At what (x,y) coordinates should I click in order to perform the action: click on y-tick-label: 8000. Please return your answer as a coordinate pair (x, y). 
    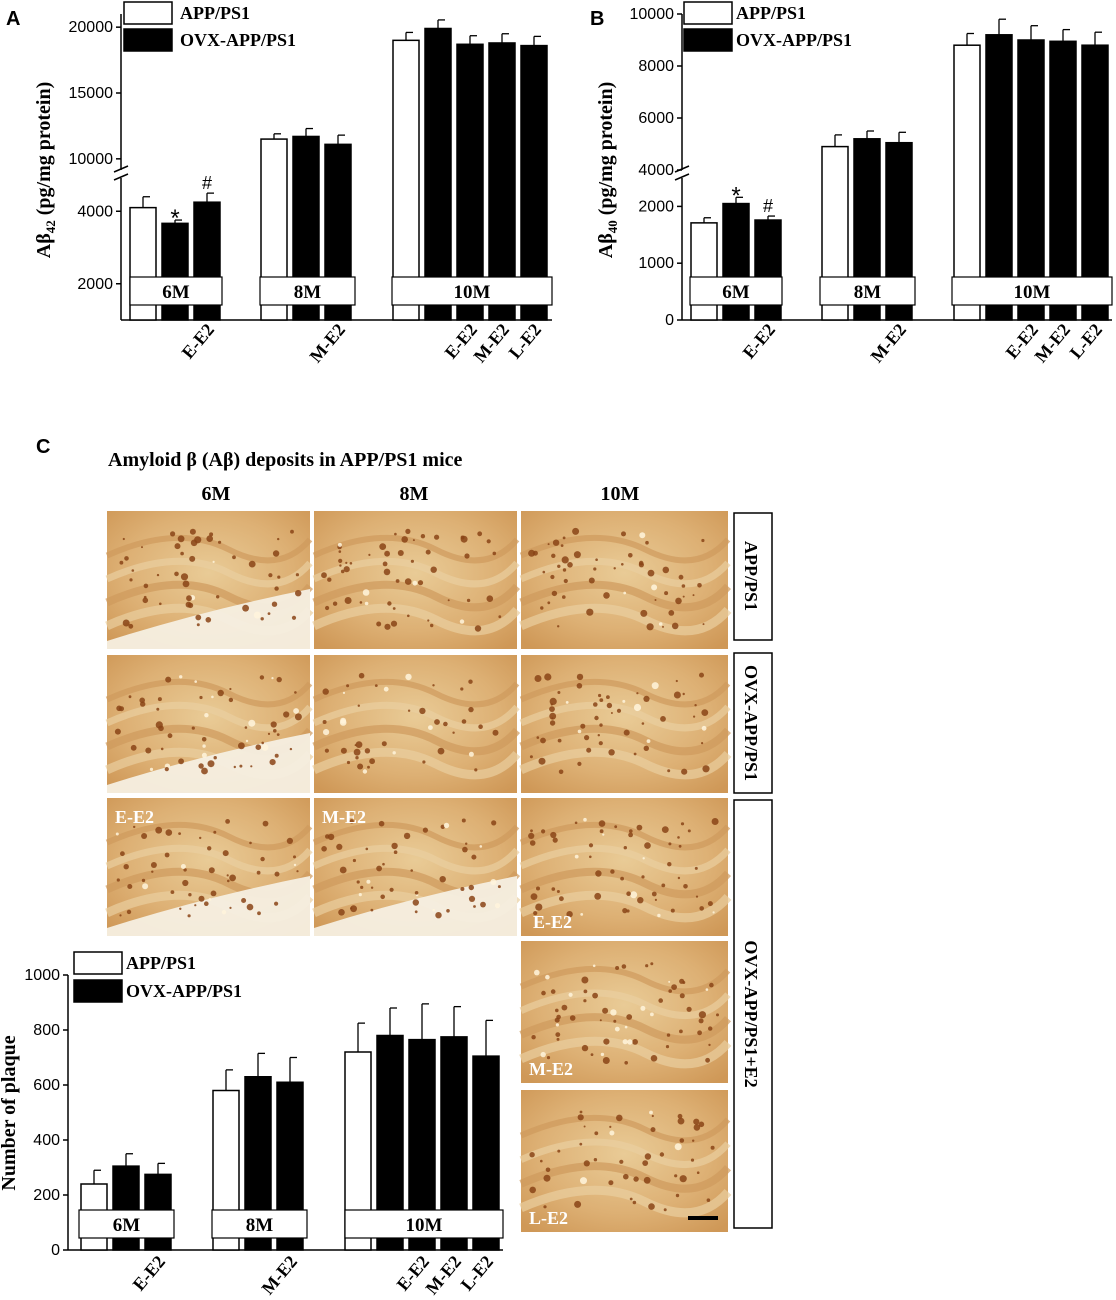
    Looking at the image, I should click on (656, 66).